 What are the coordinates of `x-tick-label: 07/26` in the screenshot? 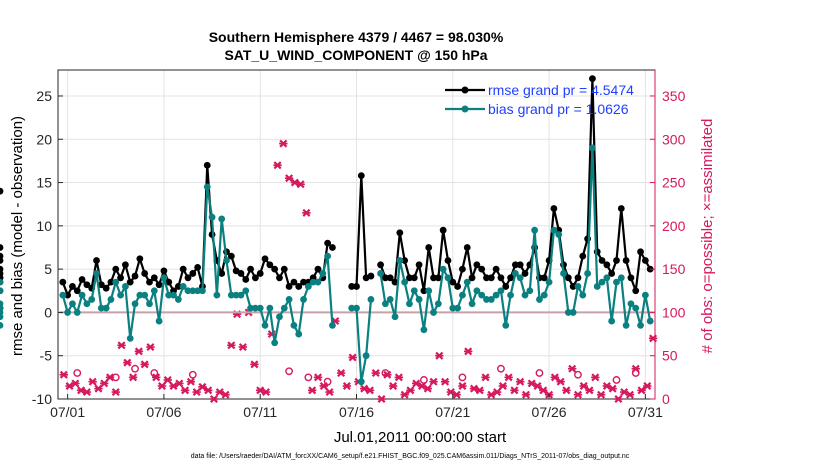 It's located at (549, 412).